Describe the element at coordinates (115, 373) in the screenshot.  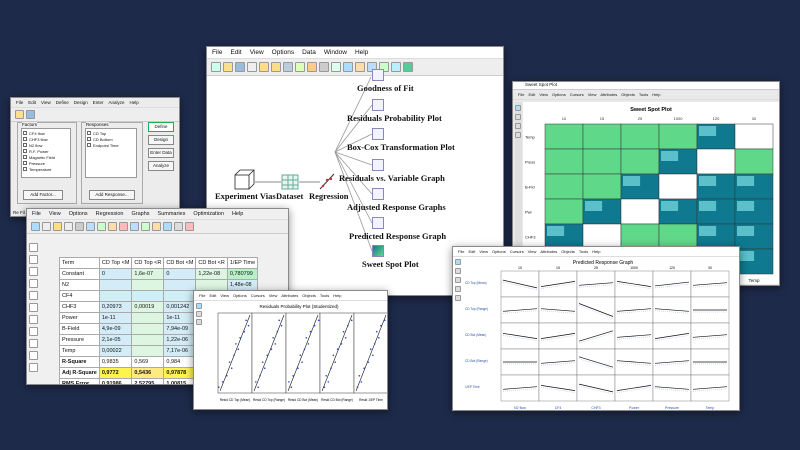
I see `table-cell: 0,9772` at that location.